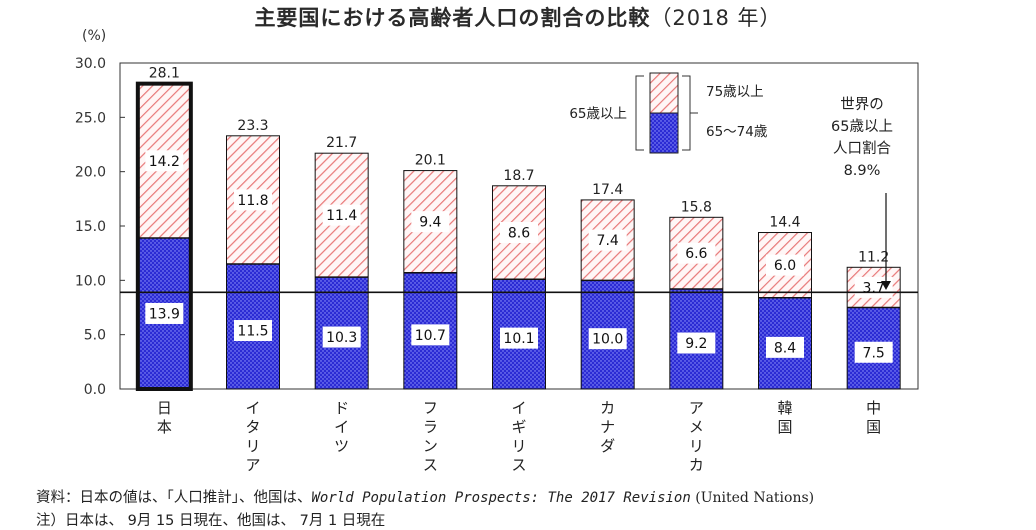 This screenshot has height=530, width=1036. Describe the element at coordinates (785, 266) in the screenshot. I see `upper-value-label: 6.0` at that location.